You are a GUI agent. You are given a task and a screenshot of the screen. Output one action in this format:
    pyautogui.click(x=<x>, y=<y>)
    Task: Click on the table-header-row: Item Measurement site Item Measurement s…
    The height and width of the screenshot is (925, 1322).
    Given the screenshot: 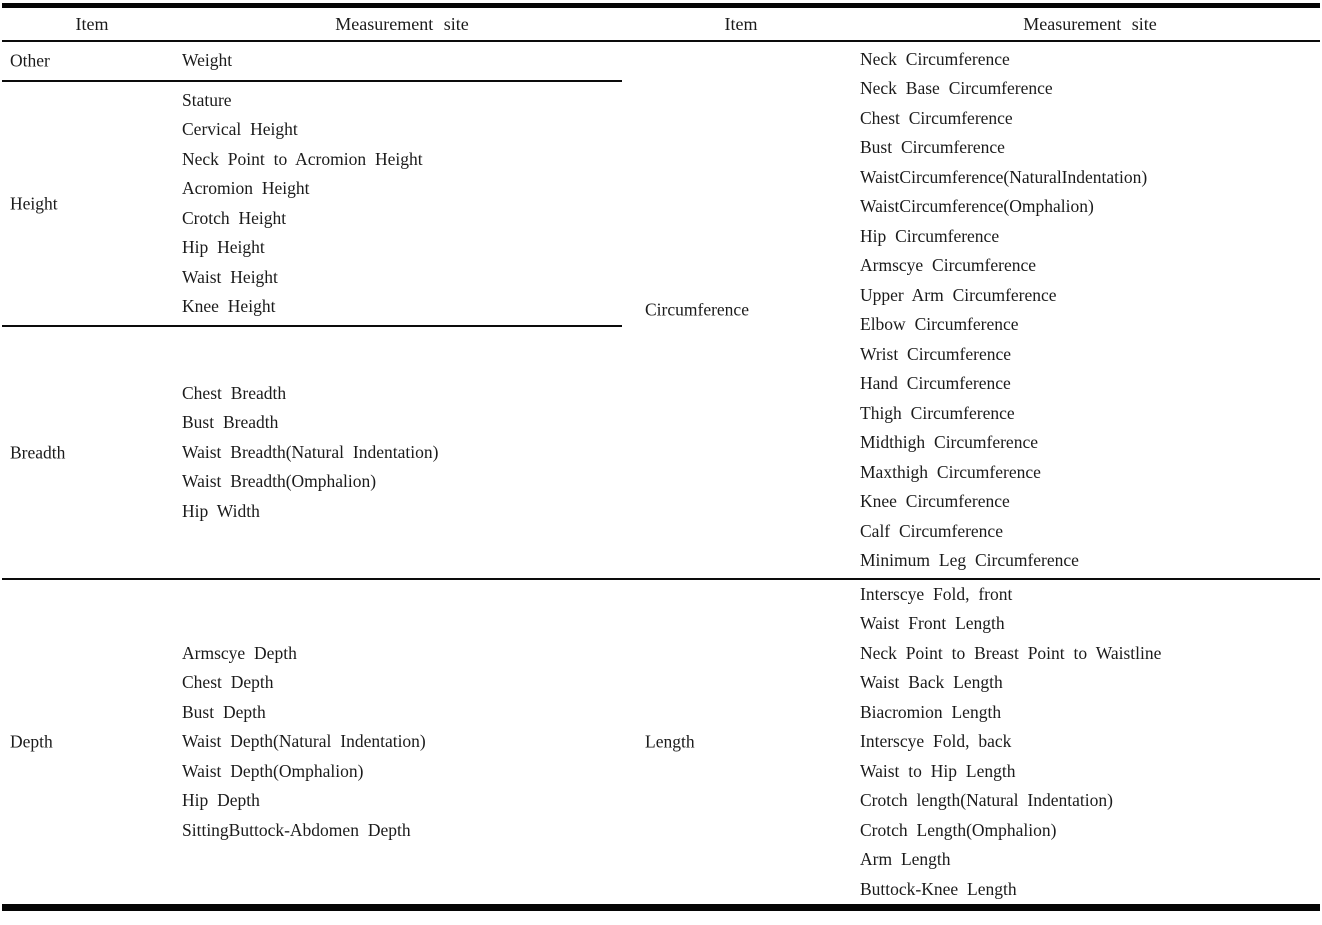 What is the action you would take?
    pyautogui.click(x=661, y=25)
    